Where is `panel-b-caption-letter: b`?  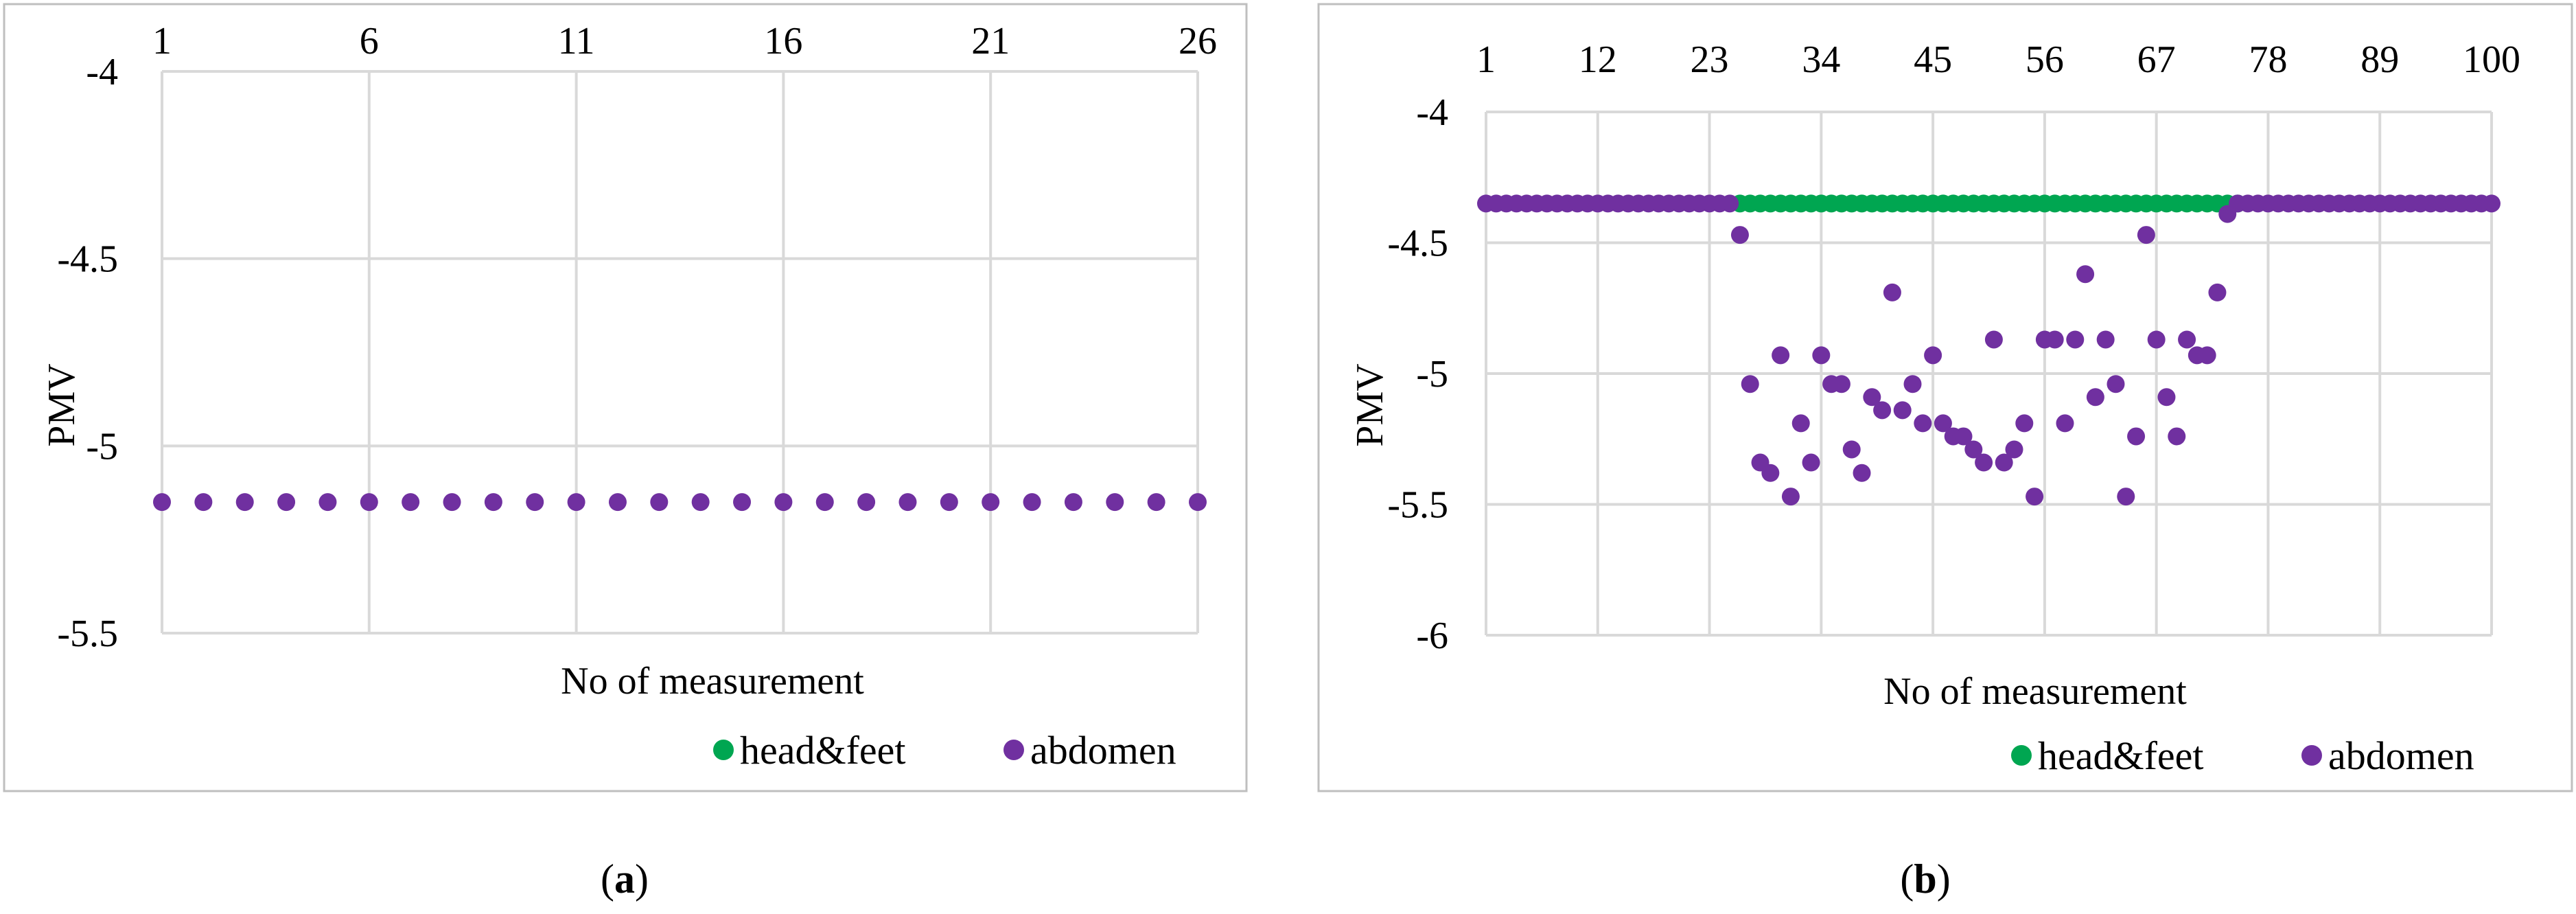 panel-b-caption-letter: b is located at coordinates (1925, 879).